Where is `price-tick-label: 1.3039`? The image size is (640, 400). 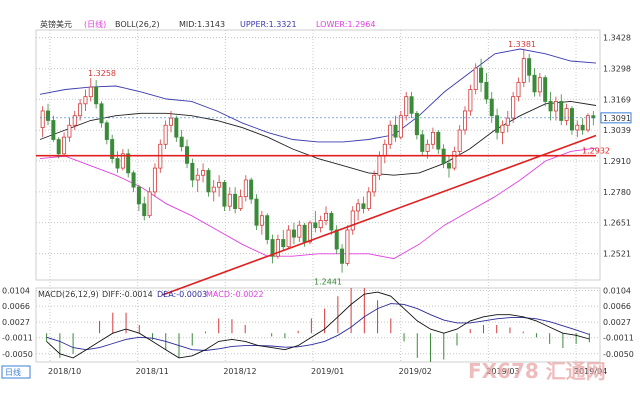
price-tick-label: 1.3039 is located at coordinates (617, 130).